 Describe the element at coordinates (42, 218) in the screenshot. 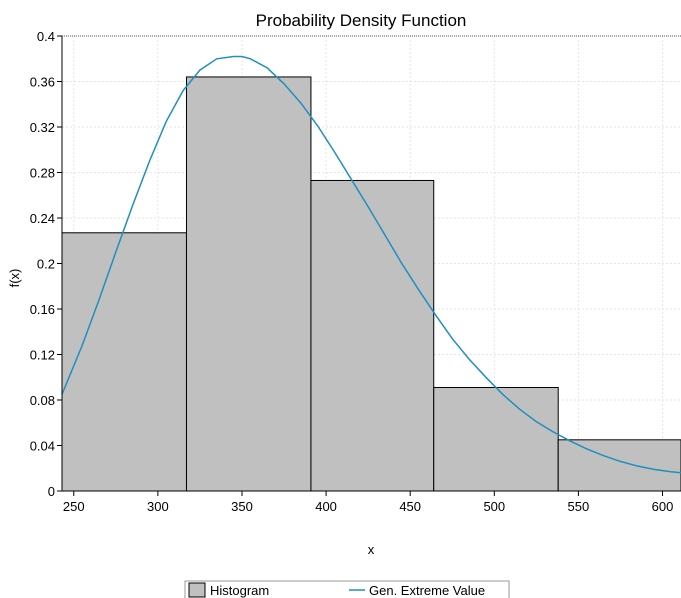

I see `y-tick-label: 0.24` at that location.